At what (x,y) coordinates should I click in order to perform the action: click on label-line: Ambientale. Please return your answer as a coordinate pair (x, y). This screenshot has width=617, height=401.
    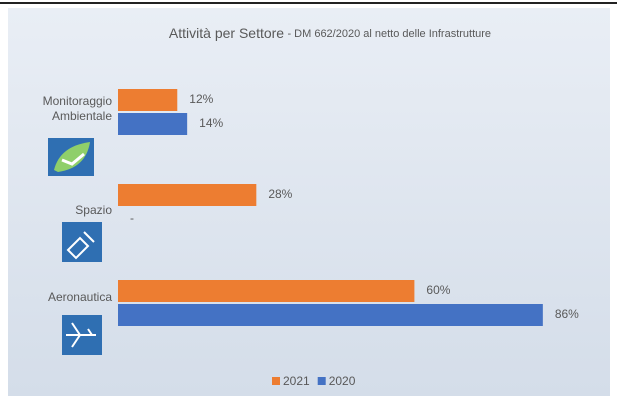
    Looking at the image, I should click on (82, 116).